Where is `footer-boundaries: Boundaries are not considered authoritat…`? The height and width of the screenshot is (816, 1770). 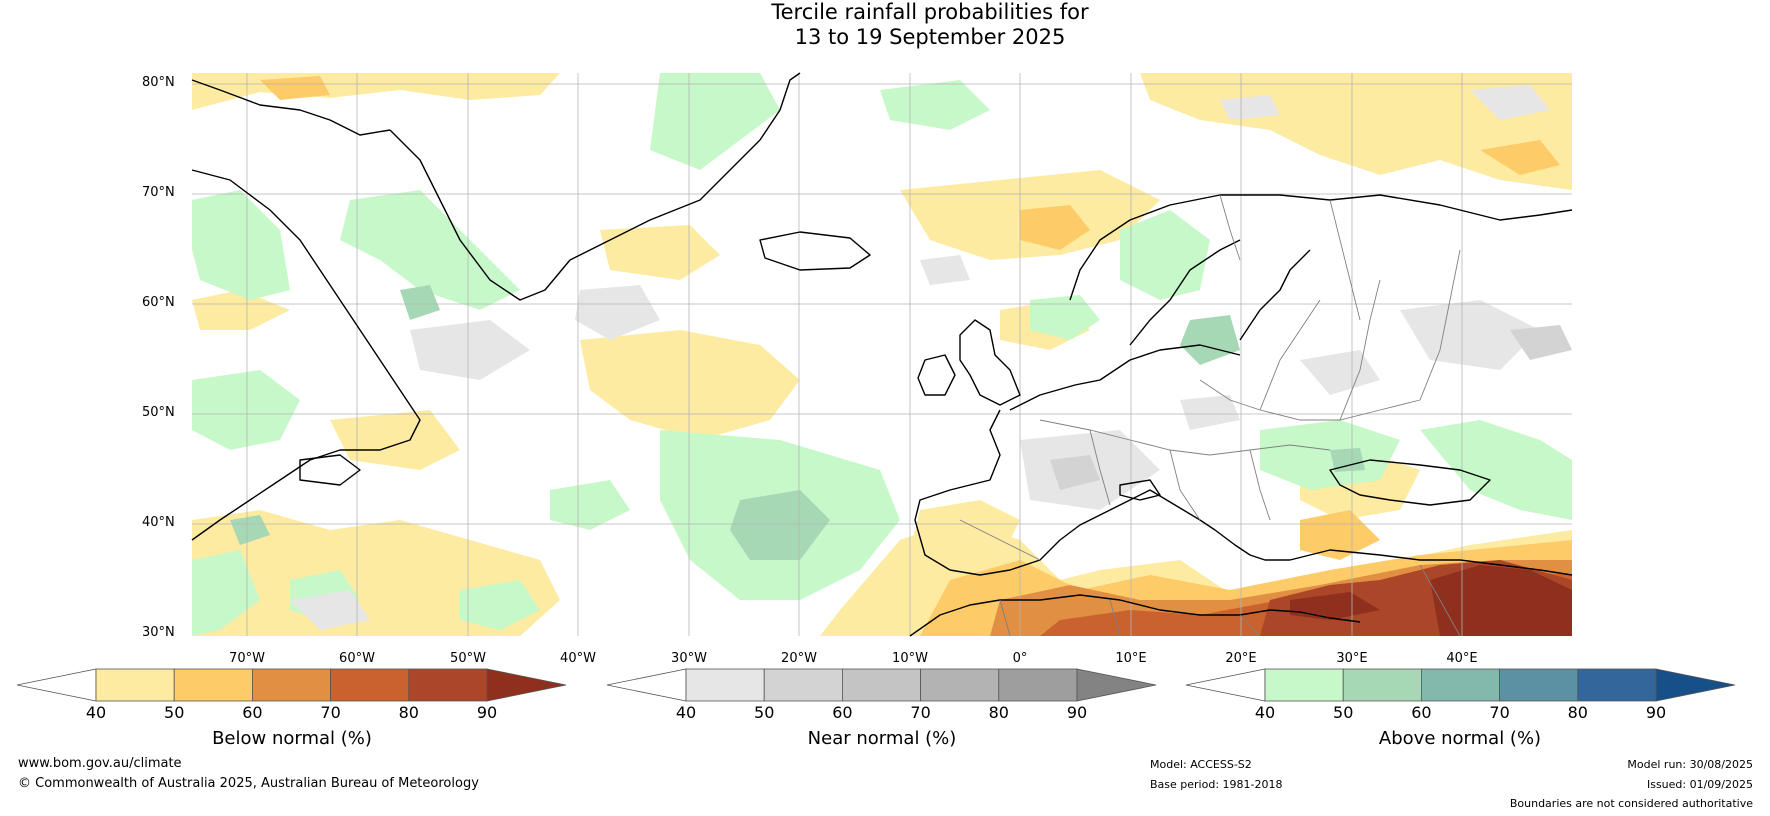 footer-boundaries: Boundaries are not considered authoritat… is located at coordinates (1631, 803).